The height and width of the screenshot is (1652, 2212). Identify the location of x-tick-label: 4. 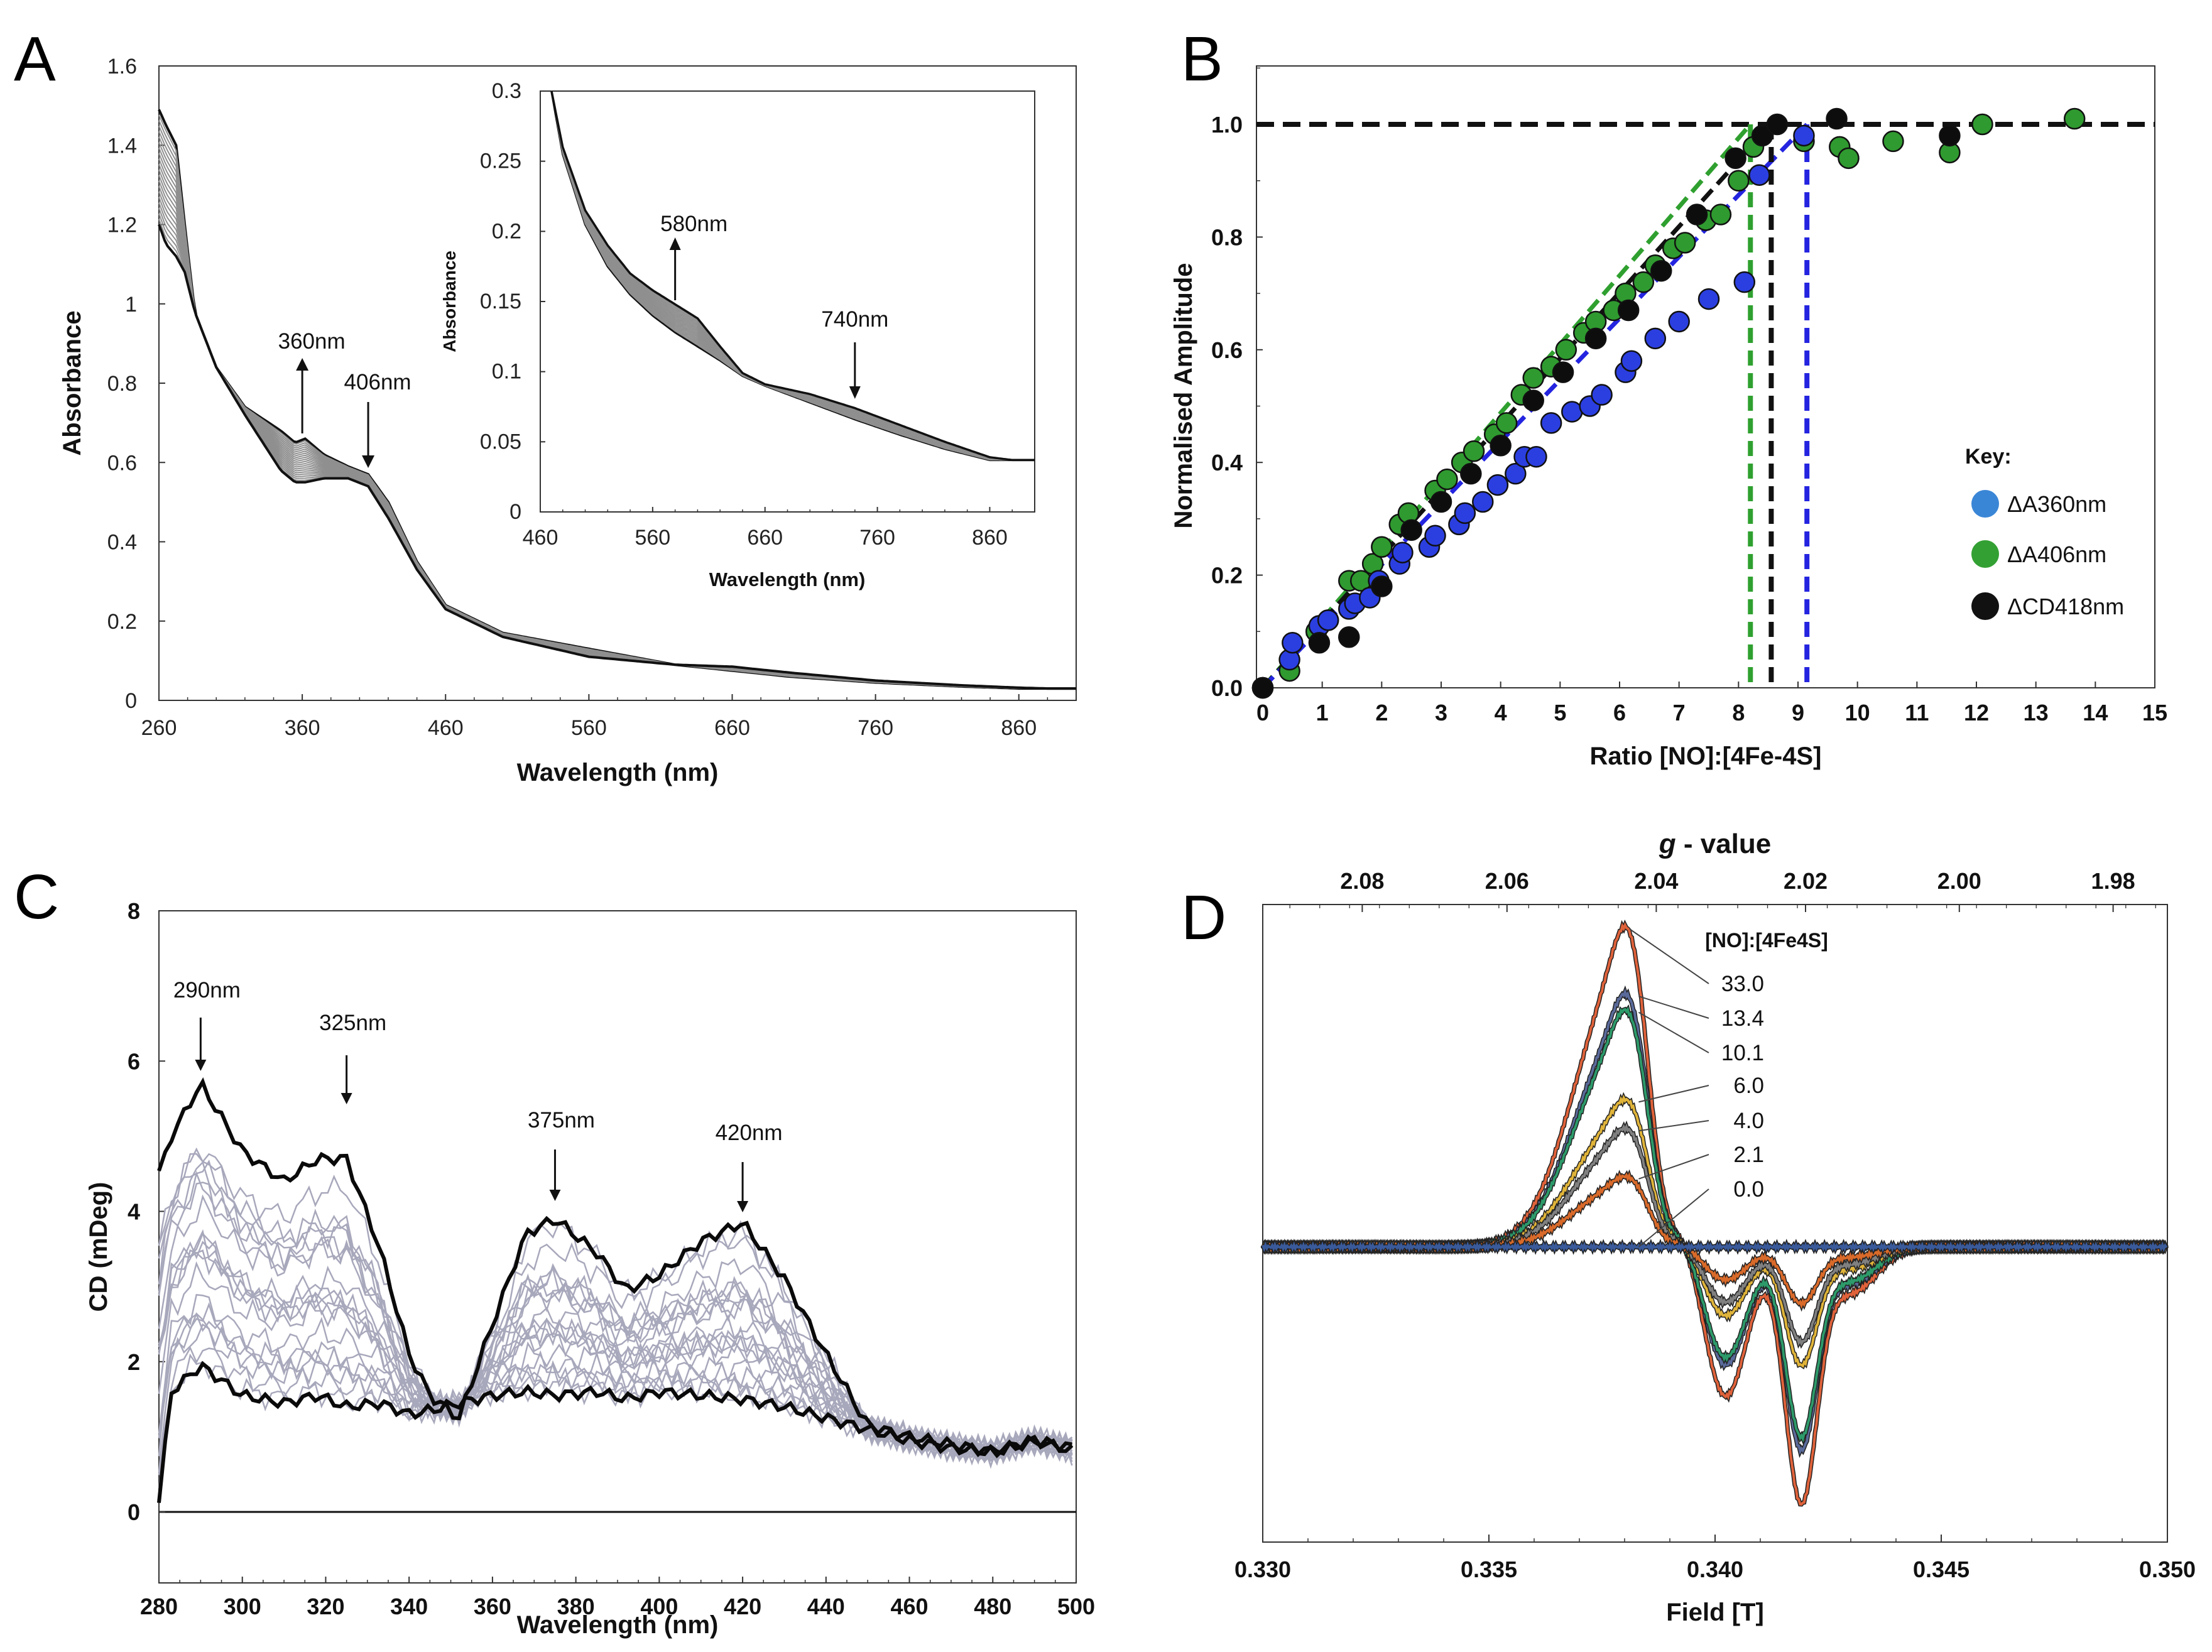
(1501, 712).